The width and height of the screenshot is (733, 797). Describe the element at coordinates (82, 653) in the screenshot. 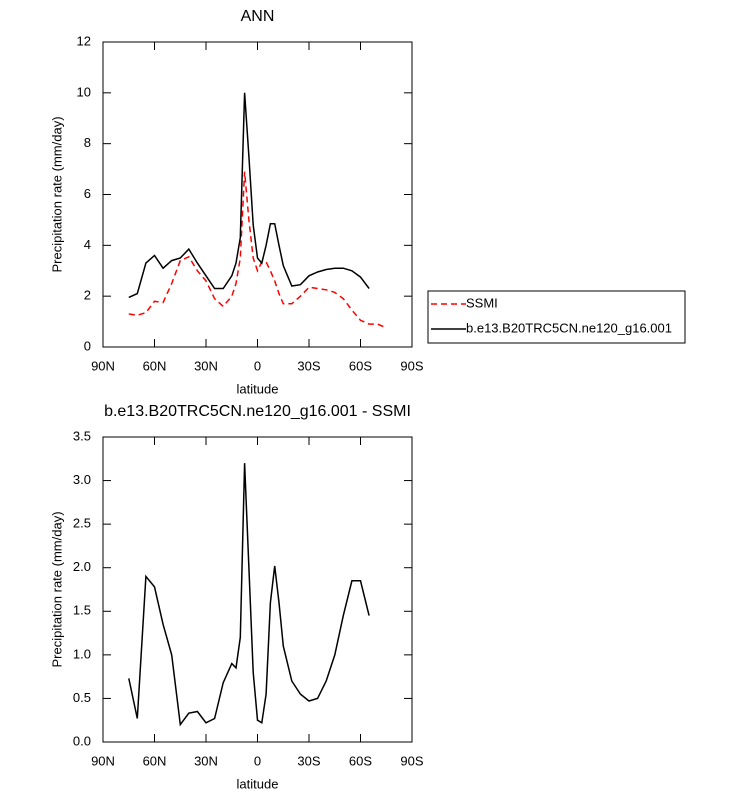

I see `y-tick-label: 1.0` at that location.